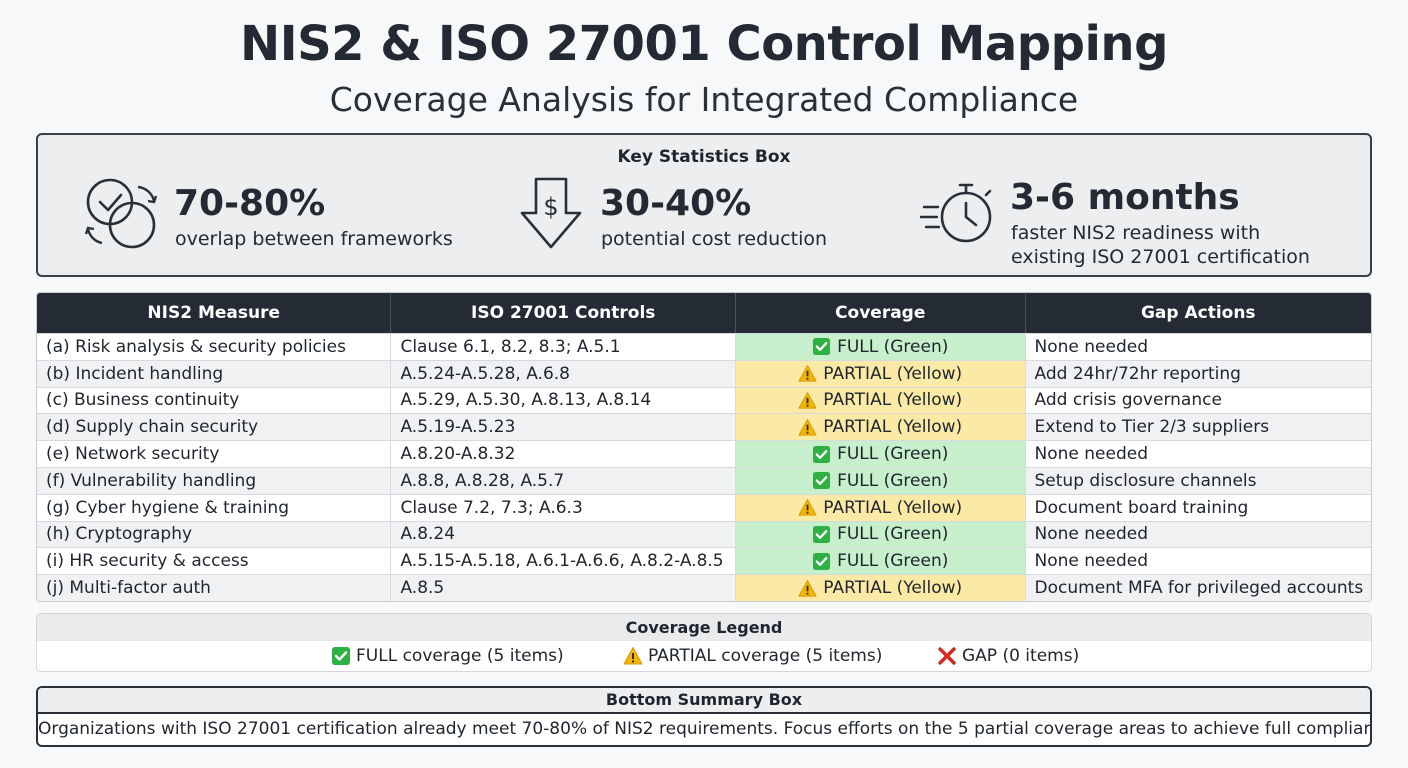 This screenshot has height=768, width=1408. I want to click on page-title: NIS2 & ISO 27001 Control Mapping, so click(704, 44).